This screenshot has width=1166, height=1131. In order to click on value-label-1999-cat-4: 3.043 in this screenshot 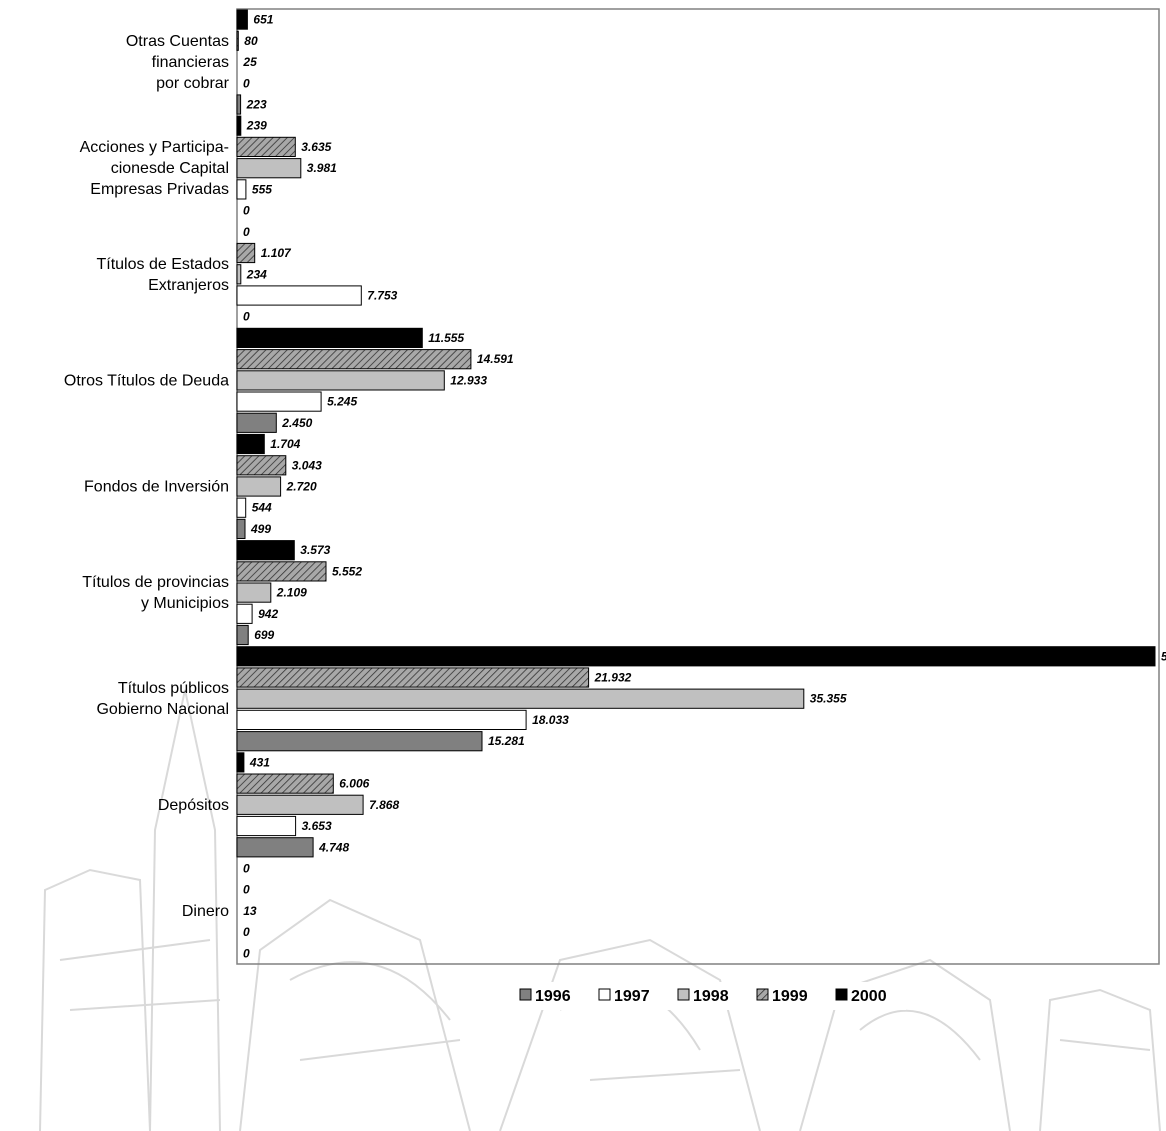, I will do `click(307, 465)`.